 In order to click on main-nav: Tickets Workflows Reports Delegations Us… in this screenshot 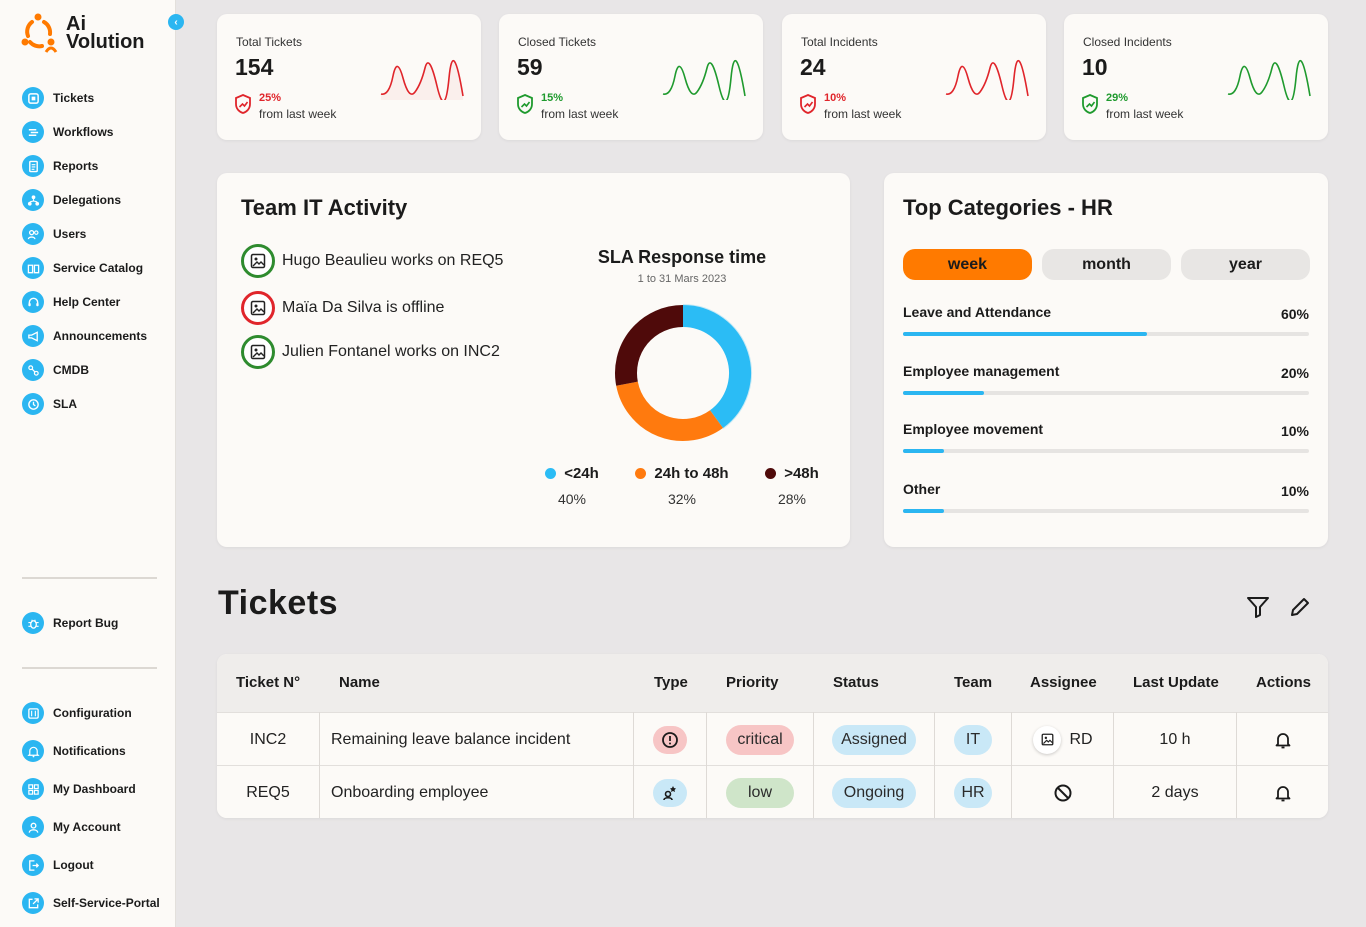, I will do `click(84, 251)`.